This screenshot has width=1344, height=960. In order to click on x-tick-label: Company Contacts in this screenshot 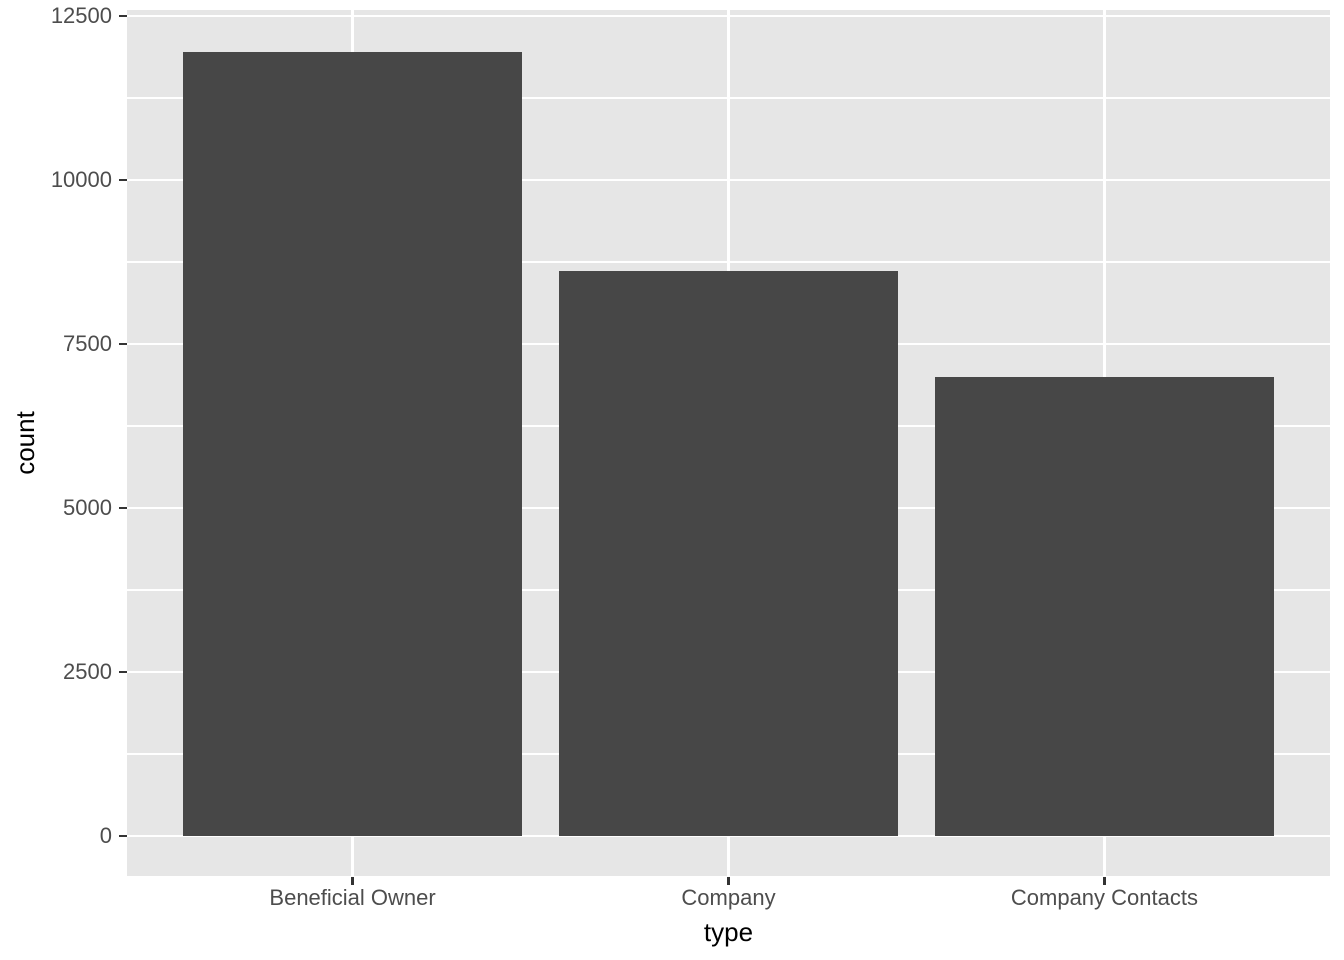, I will do `click(1104, 897)`.